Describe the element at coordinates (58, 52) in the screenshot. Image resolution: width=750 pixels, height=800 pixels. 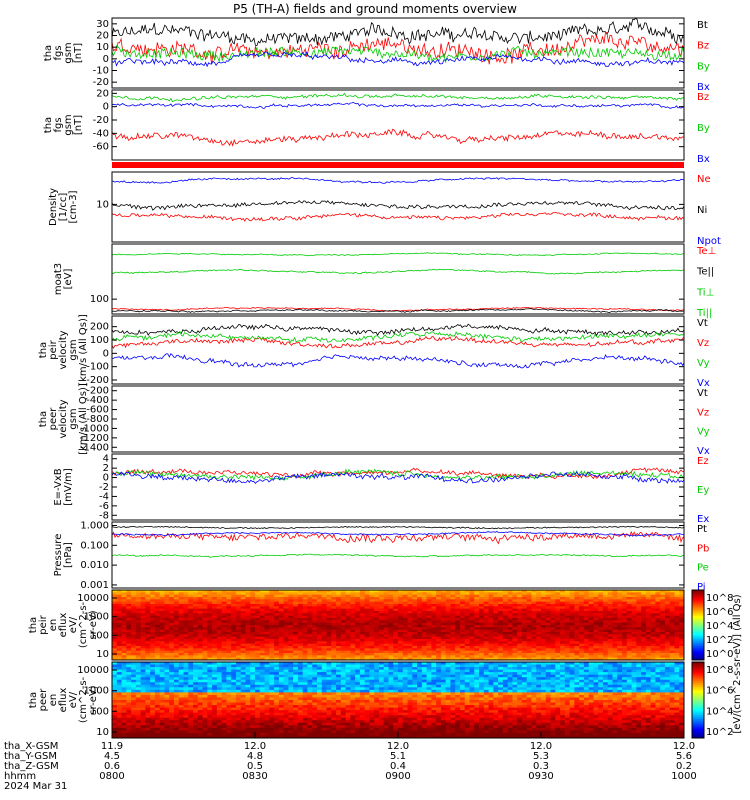
I see `ylabel-line: fgs` at that location.